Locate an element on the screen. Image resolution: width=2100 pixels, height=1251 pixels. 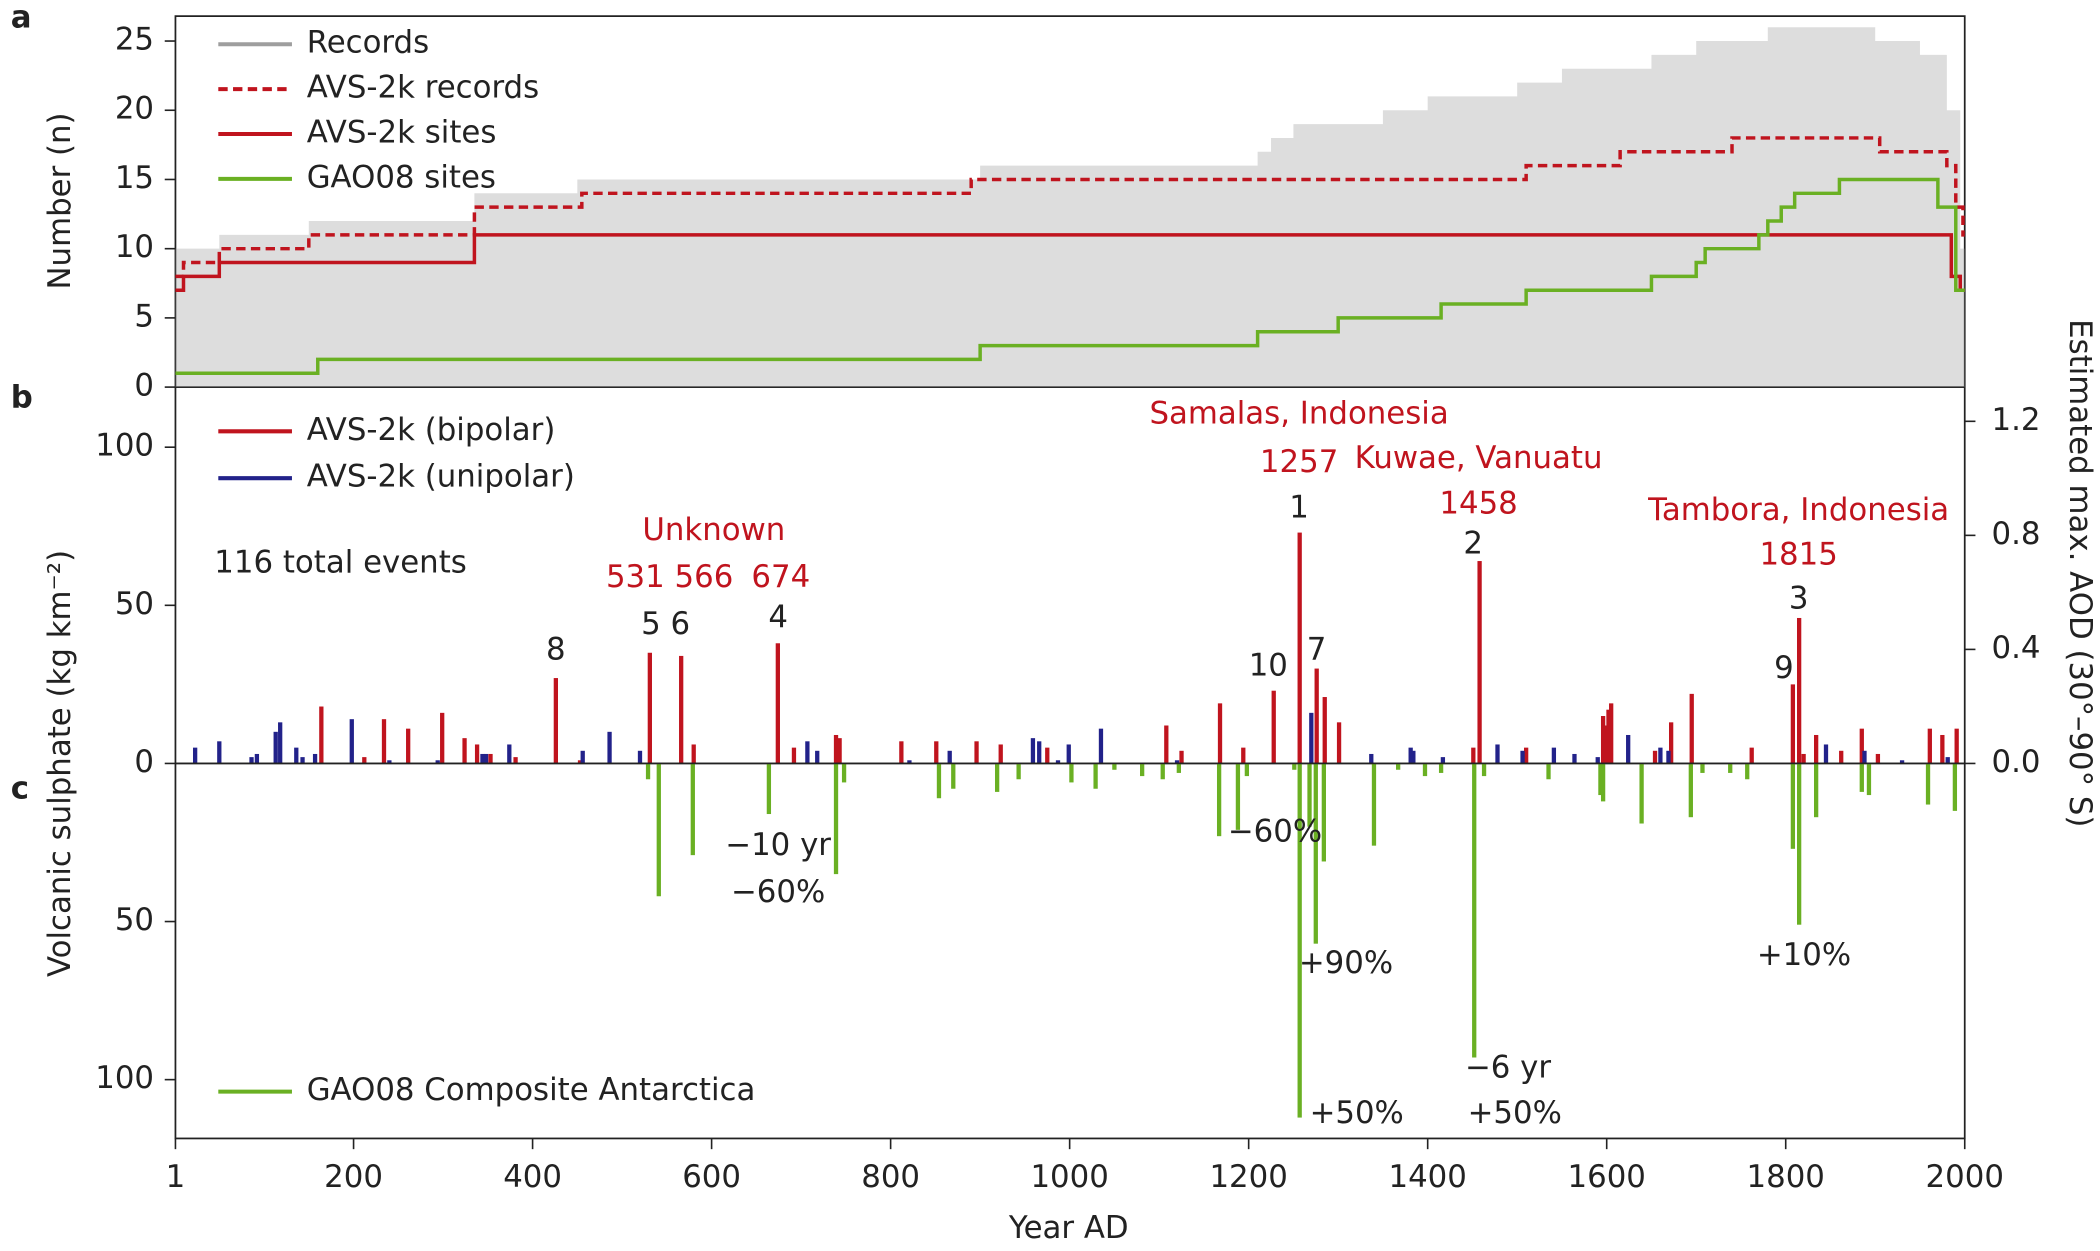
y-tick-label: 15 is located at coordinates (134, 178).